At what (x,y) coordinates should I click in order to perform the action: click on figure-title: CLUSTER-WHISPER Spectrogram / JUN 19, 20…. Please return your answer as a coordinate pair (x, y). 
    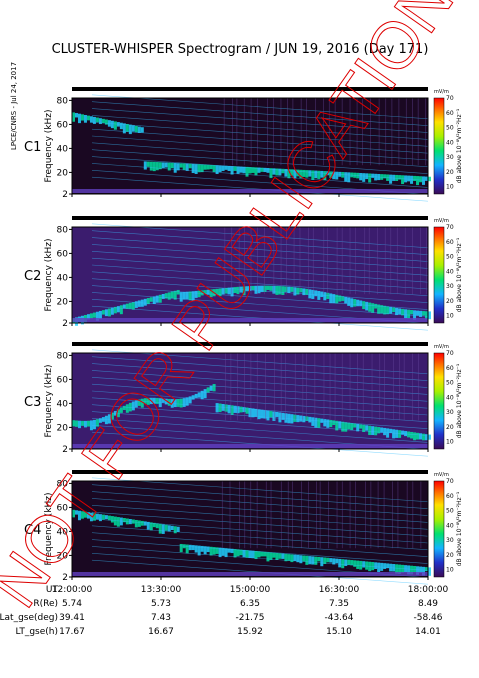
    Looking at the image, I should click on (240, 49).